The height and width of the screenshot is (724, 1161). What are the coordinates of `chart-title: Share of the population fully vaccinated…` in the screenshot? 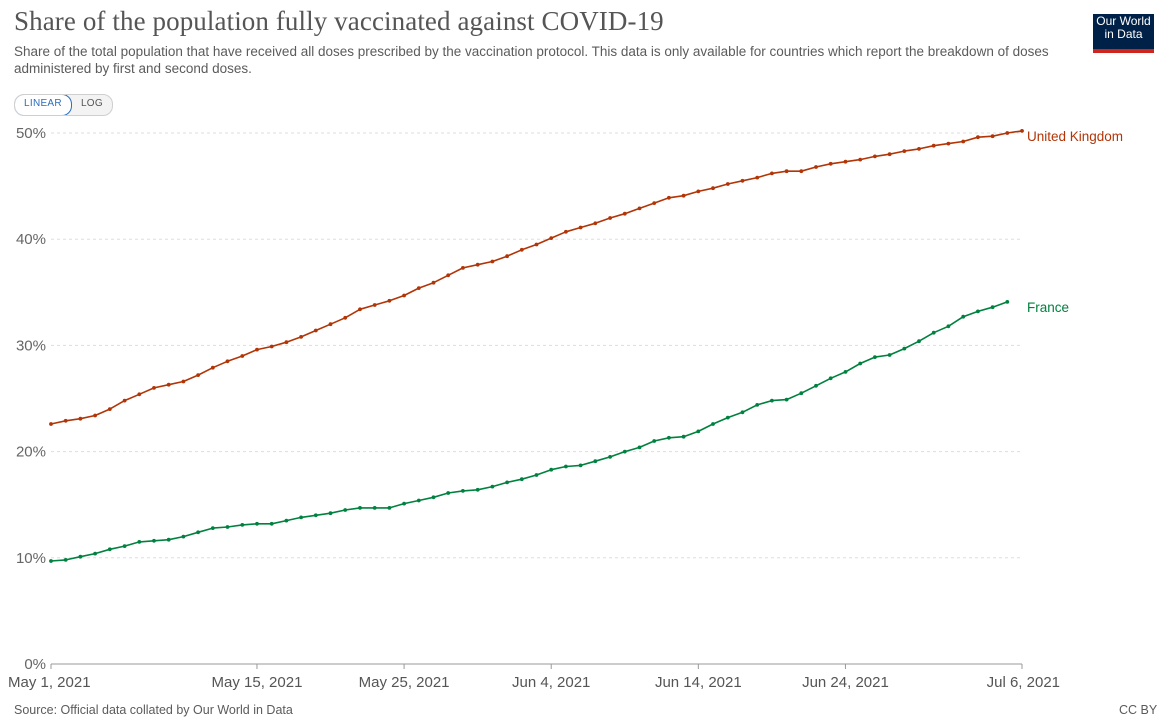 It's located at (339, 21).